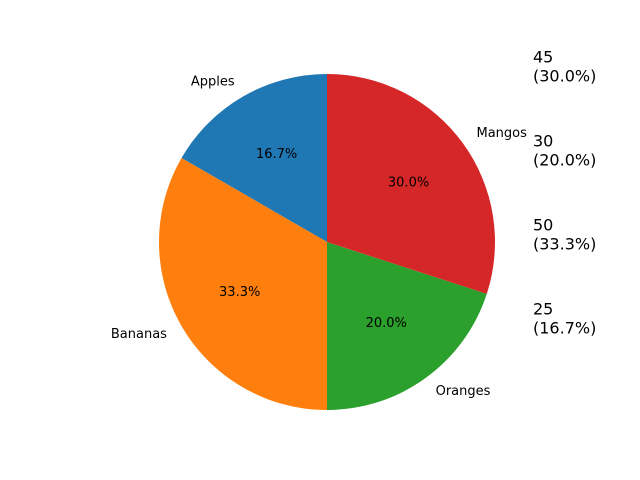 The height and width of the screenshot is (480, 640). What do you see at coordinates (564, 193) in the screenshot?
I see `side-annotations: 45(30.0%) 30(20.0%) 50(33.3%) 25(16.7%)` at bounding box center [564, 193].